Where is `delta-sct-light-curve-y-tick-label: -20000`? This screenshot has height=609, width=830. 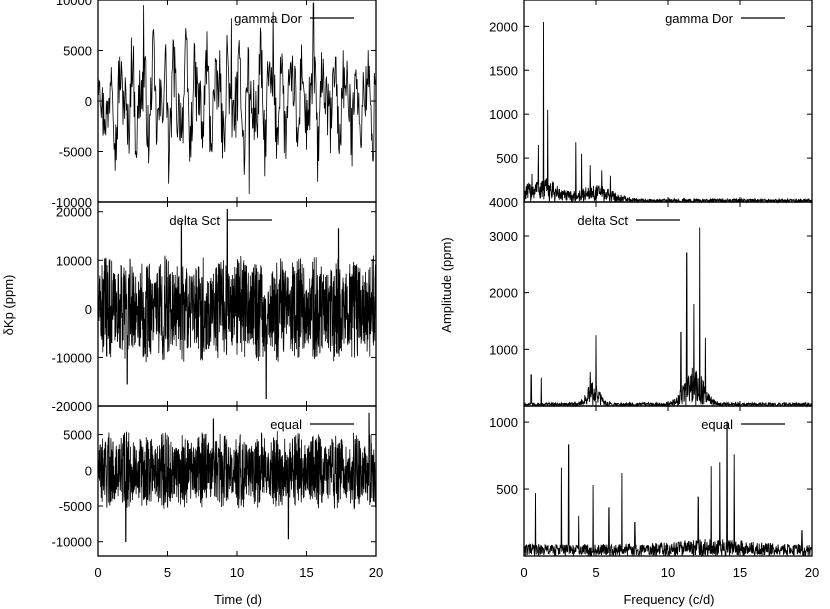
delta-sct-light-curve-y-tick-label: -20000 is located at coordinates (72, 406).